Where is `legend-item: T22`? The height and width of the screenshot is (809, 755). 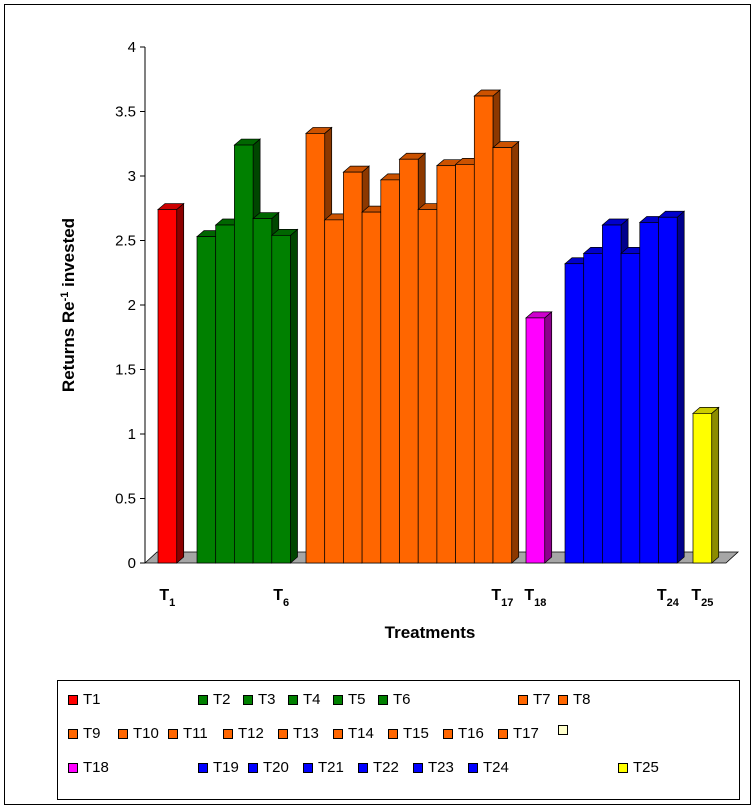
legend-item: T22 is located at coordinates (378, 767).